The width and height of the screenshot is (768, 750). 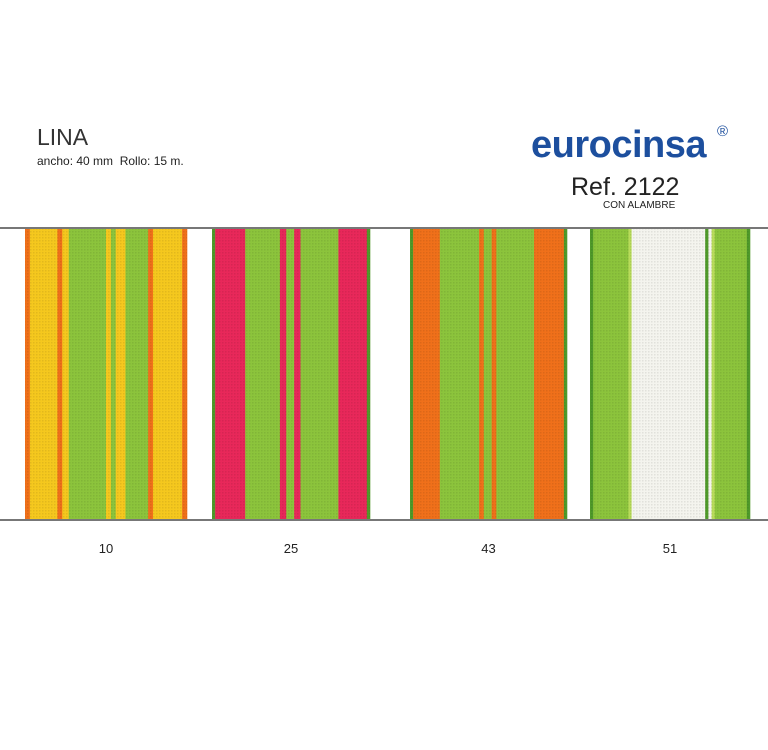 I want to click on product-title: LINA, so click(x=63, y=137).